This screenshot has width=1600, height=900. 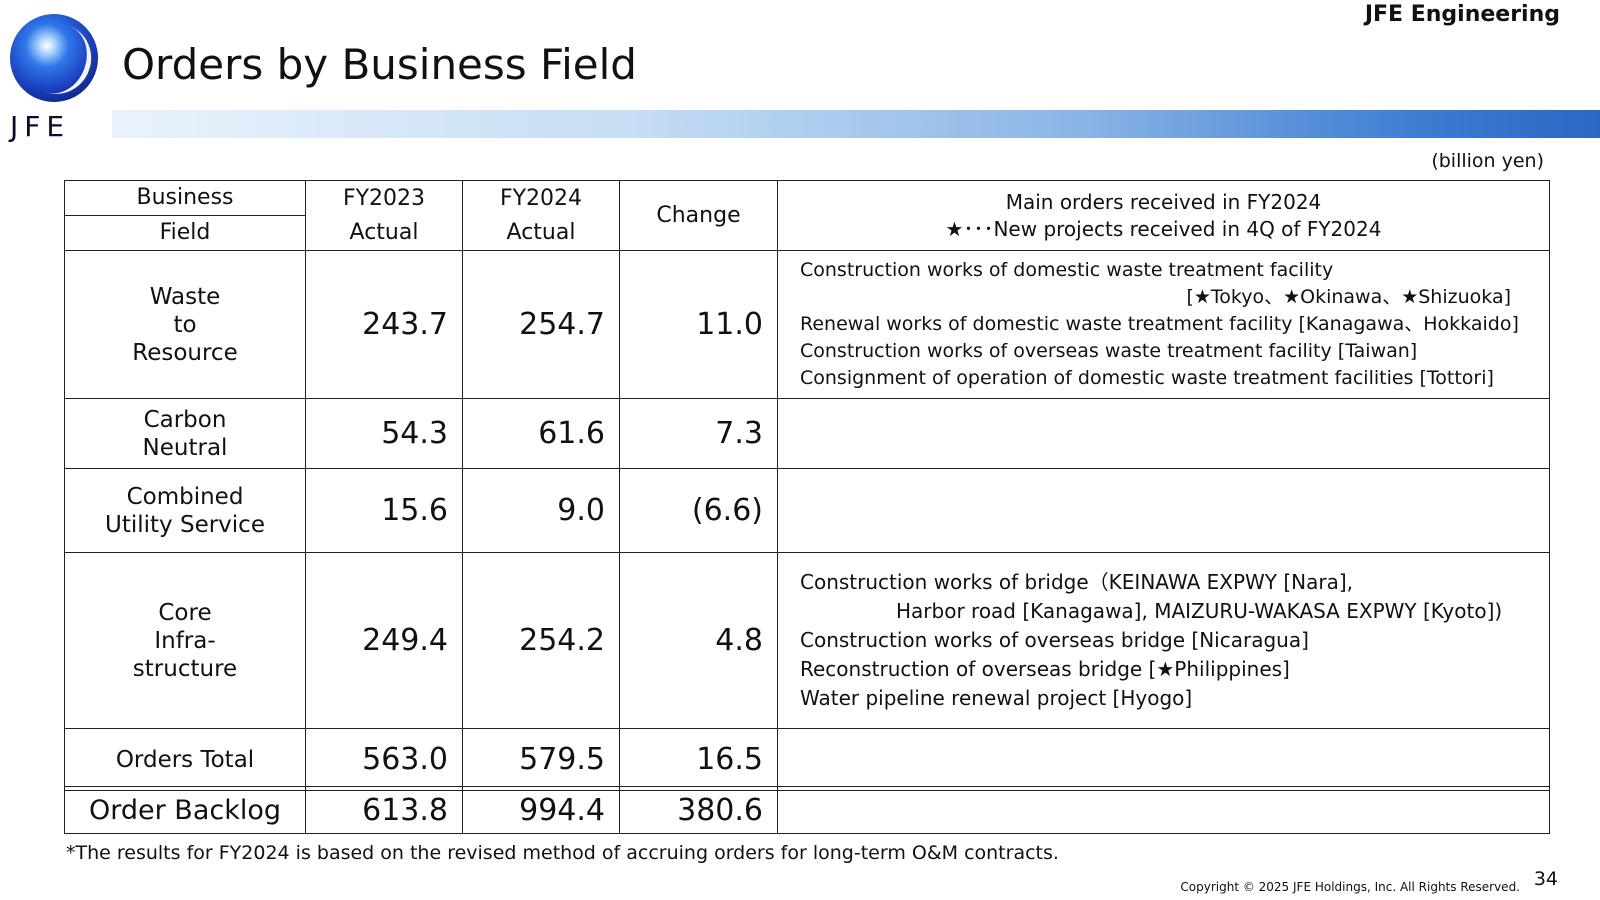 I want to click on field-waste-to-resource: Waste to Resource, so click(x=185, y=324).